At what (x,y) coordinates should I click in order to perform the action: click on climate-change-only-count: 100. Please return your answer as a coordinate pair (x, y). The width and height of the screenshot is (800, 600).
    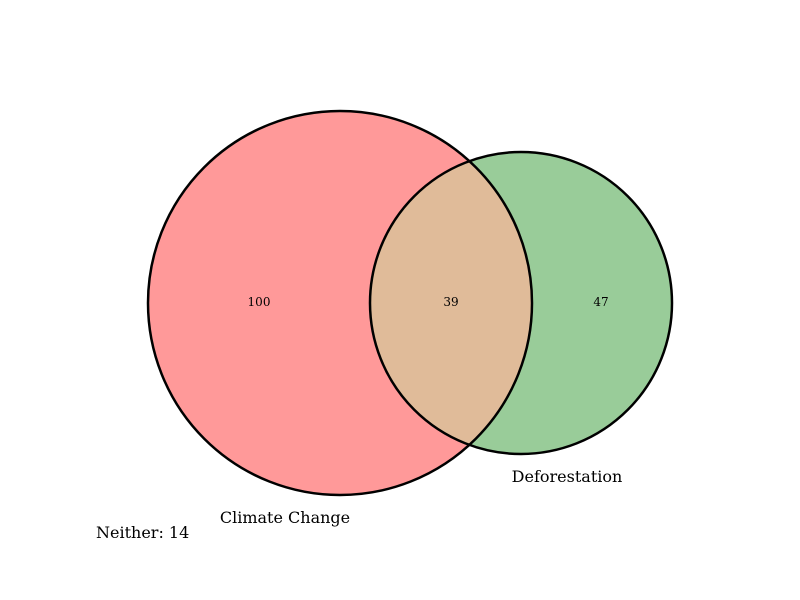
    Looking at the image, I should click on (259, 302).